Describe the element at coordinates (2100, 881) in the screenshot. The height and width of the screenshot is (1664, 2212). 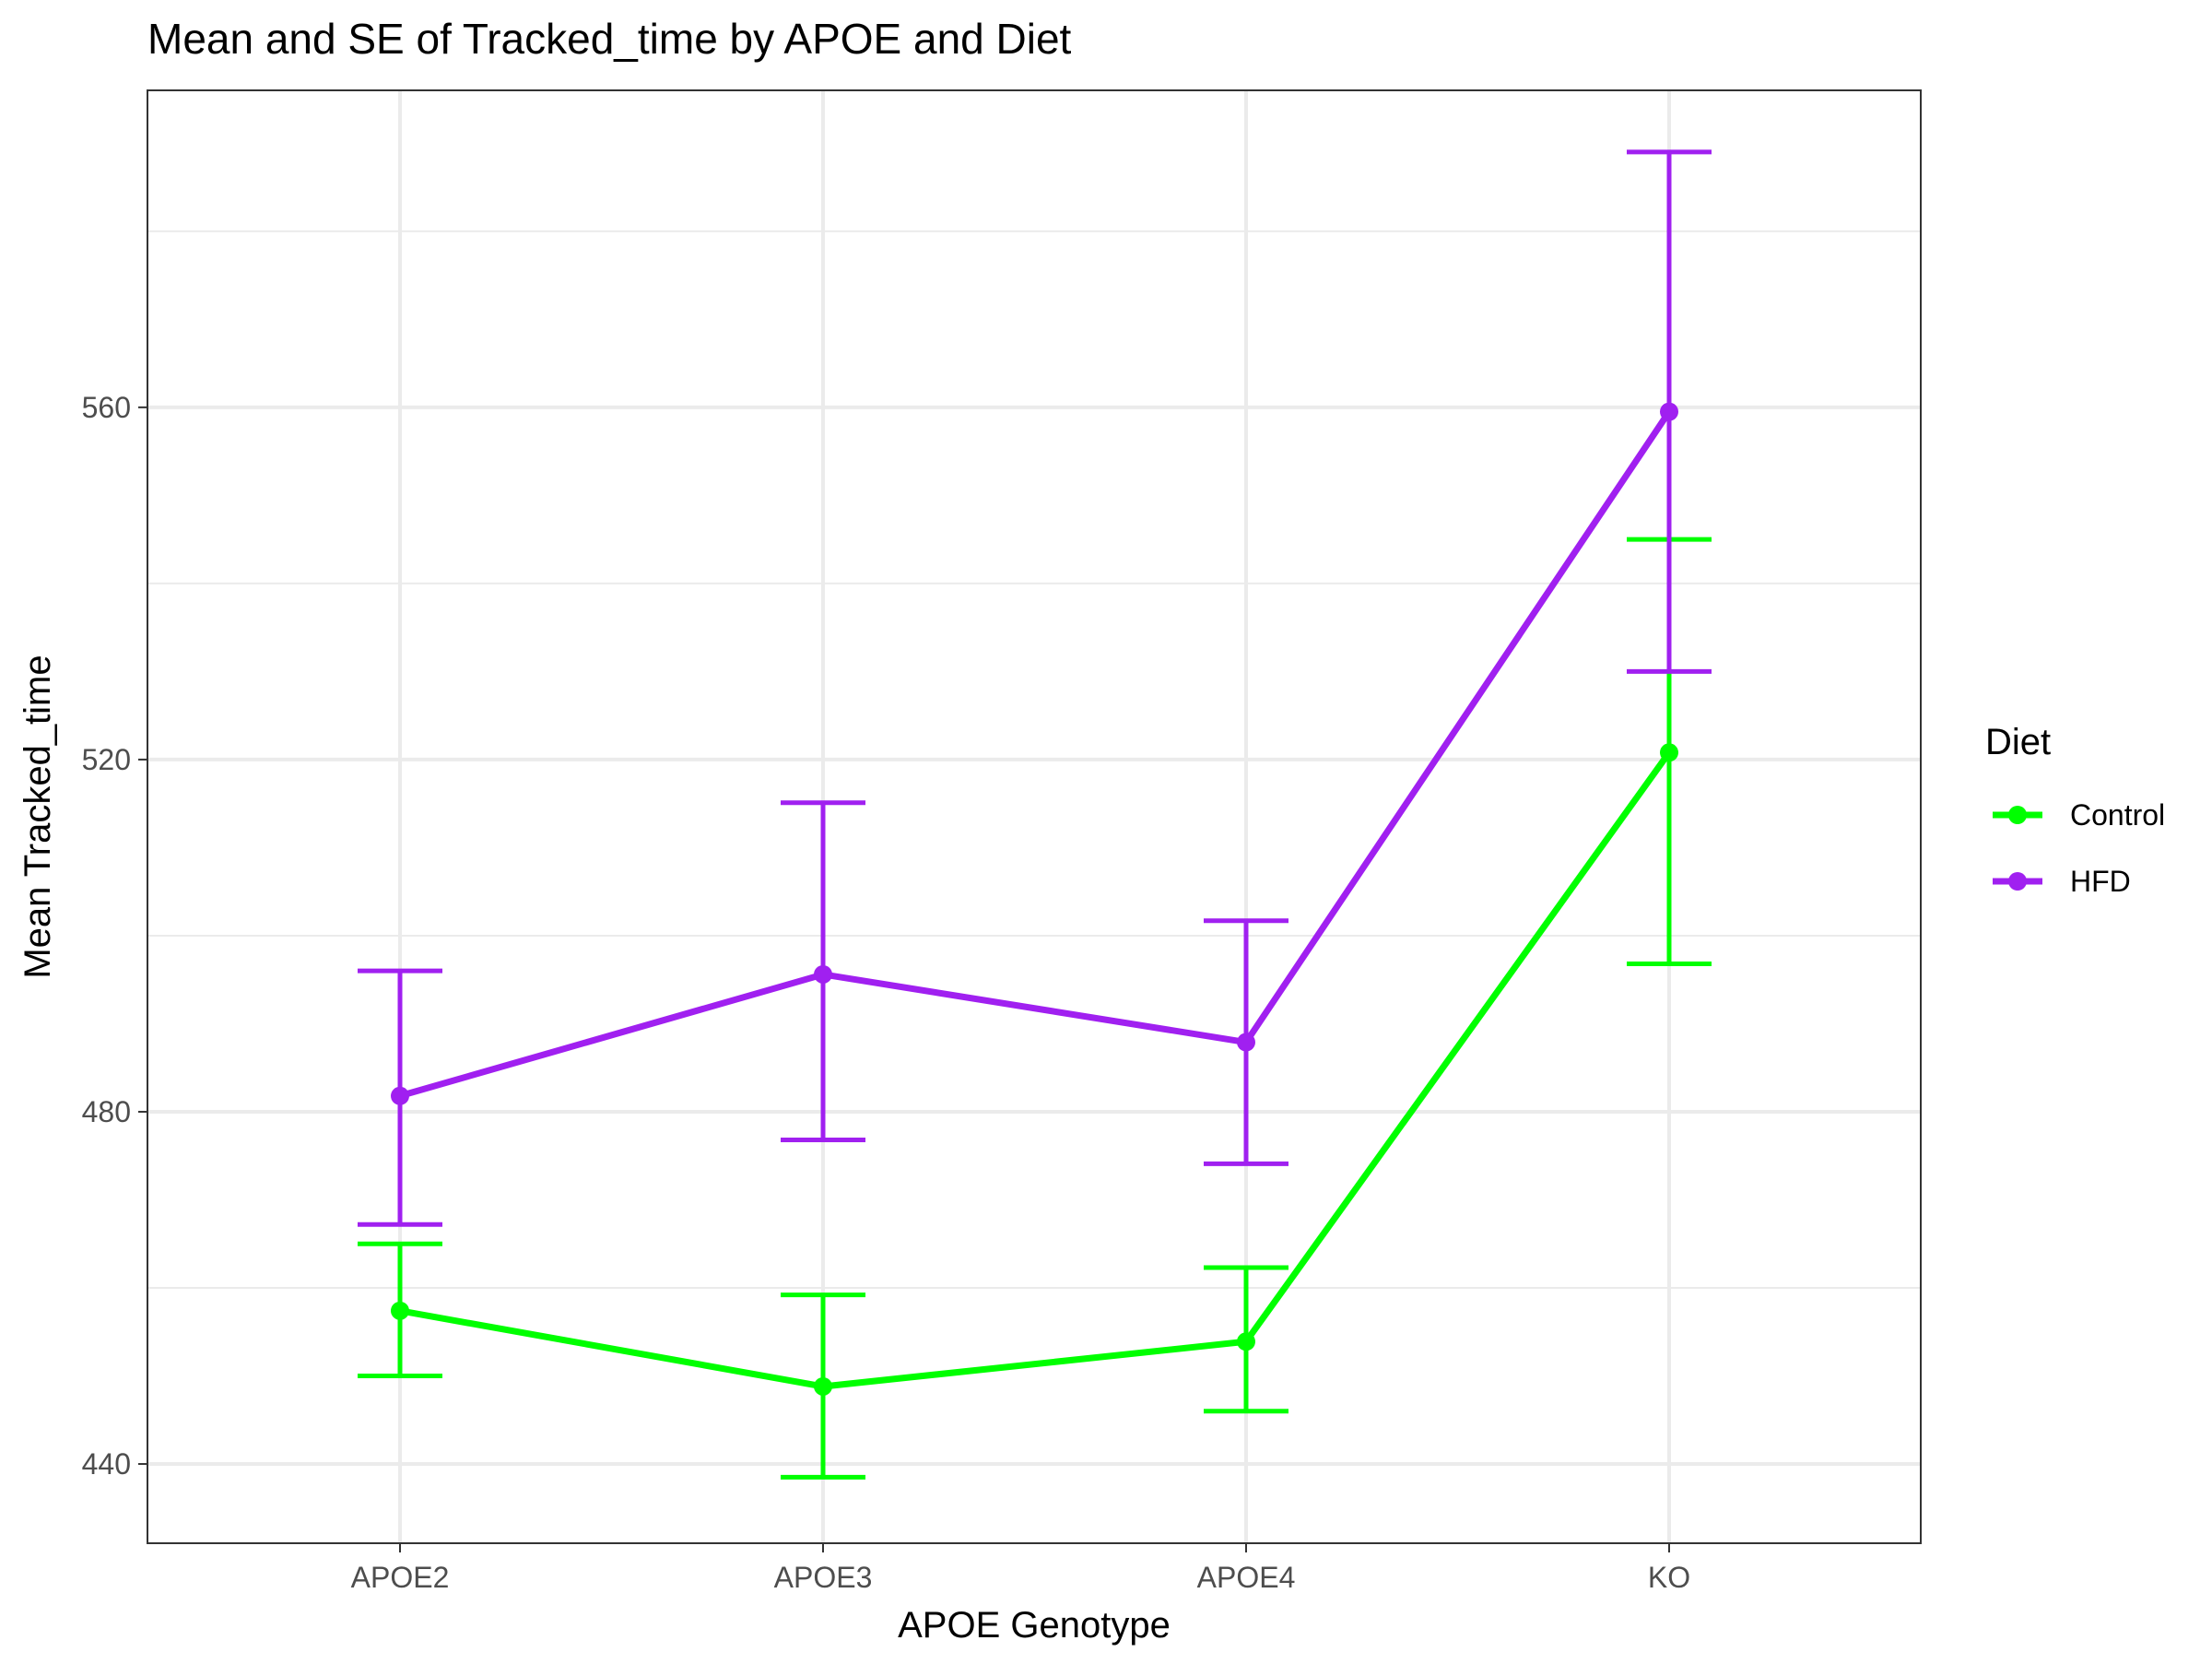
I see `legend-label: HFD` at that location.